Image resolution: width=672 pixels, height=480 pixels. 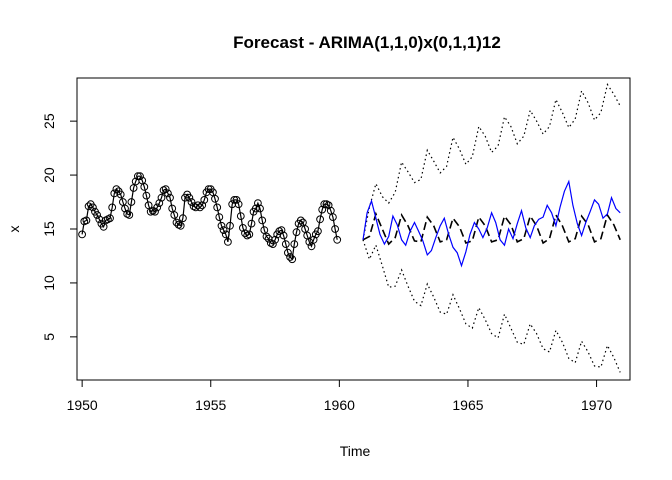 What do you see at coordinates (467, 405) in the screenshot?
I see `x-tick-label: 1965` at bounding box center [467, 405].